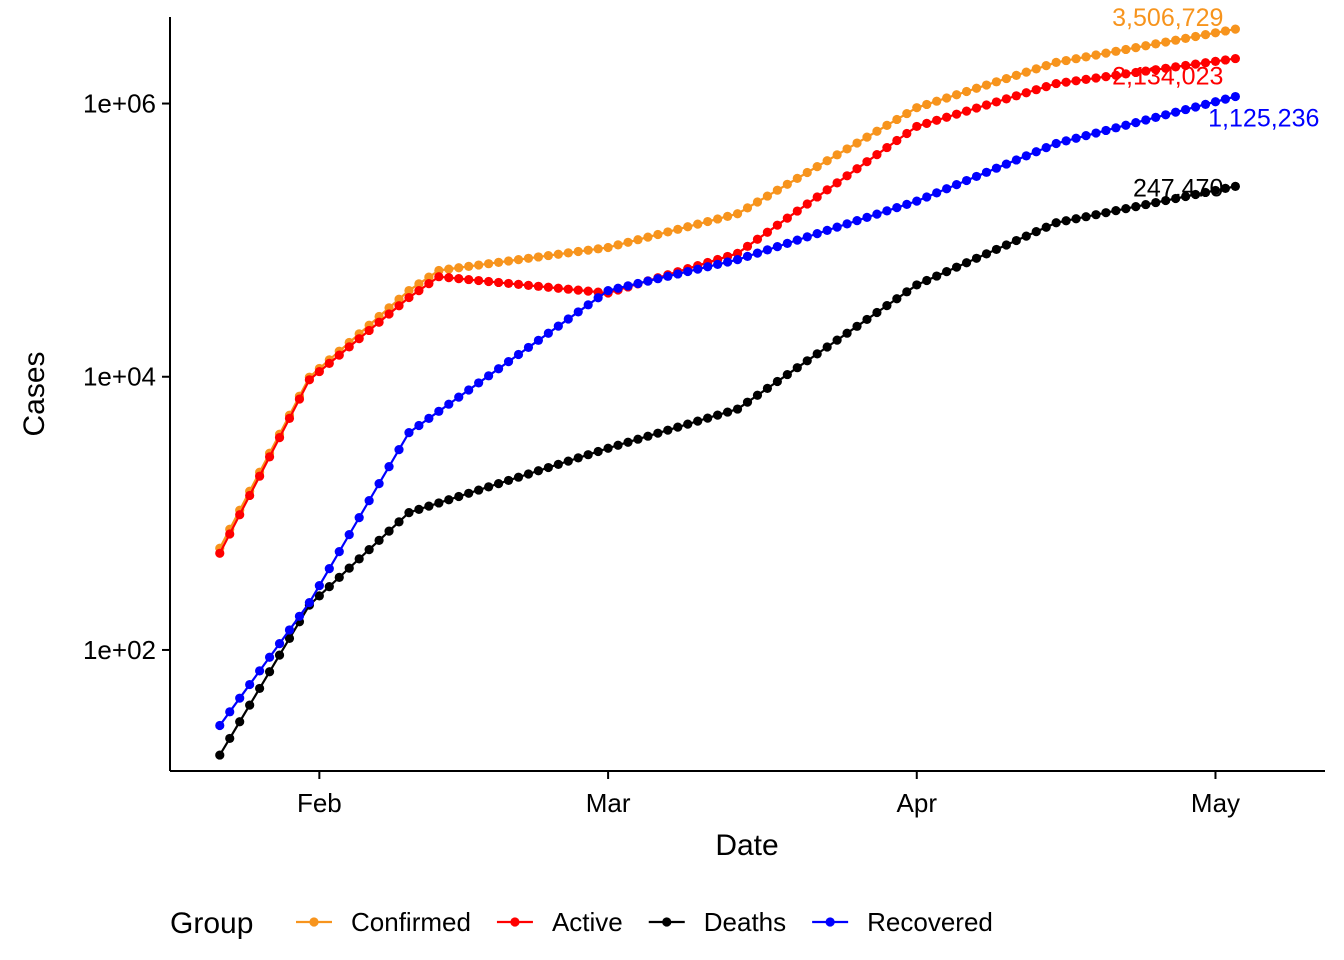 The width and height of the screenshot is (1344, 960). Describe the element at coordinates (119, 650) in the screenshot. I see `y-tick-label: 1e+02` at that location.